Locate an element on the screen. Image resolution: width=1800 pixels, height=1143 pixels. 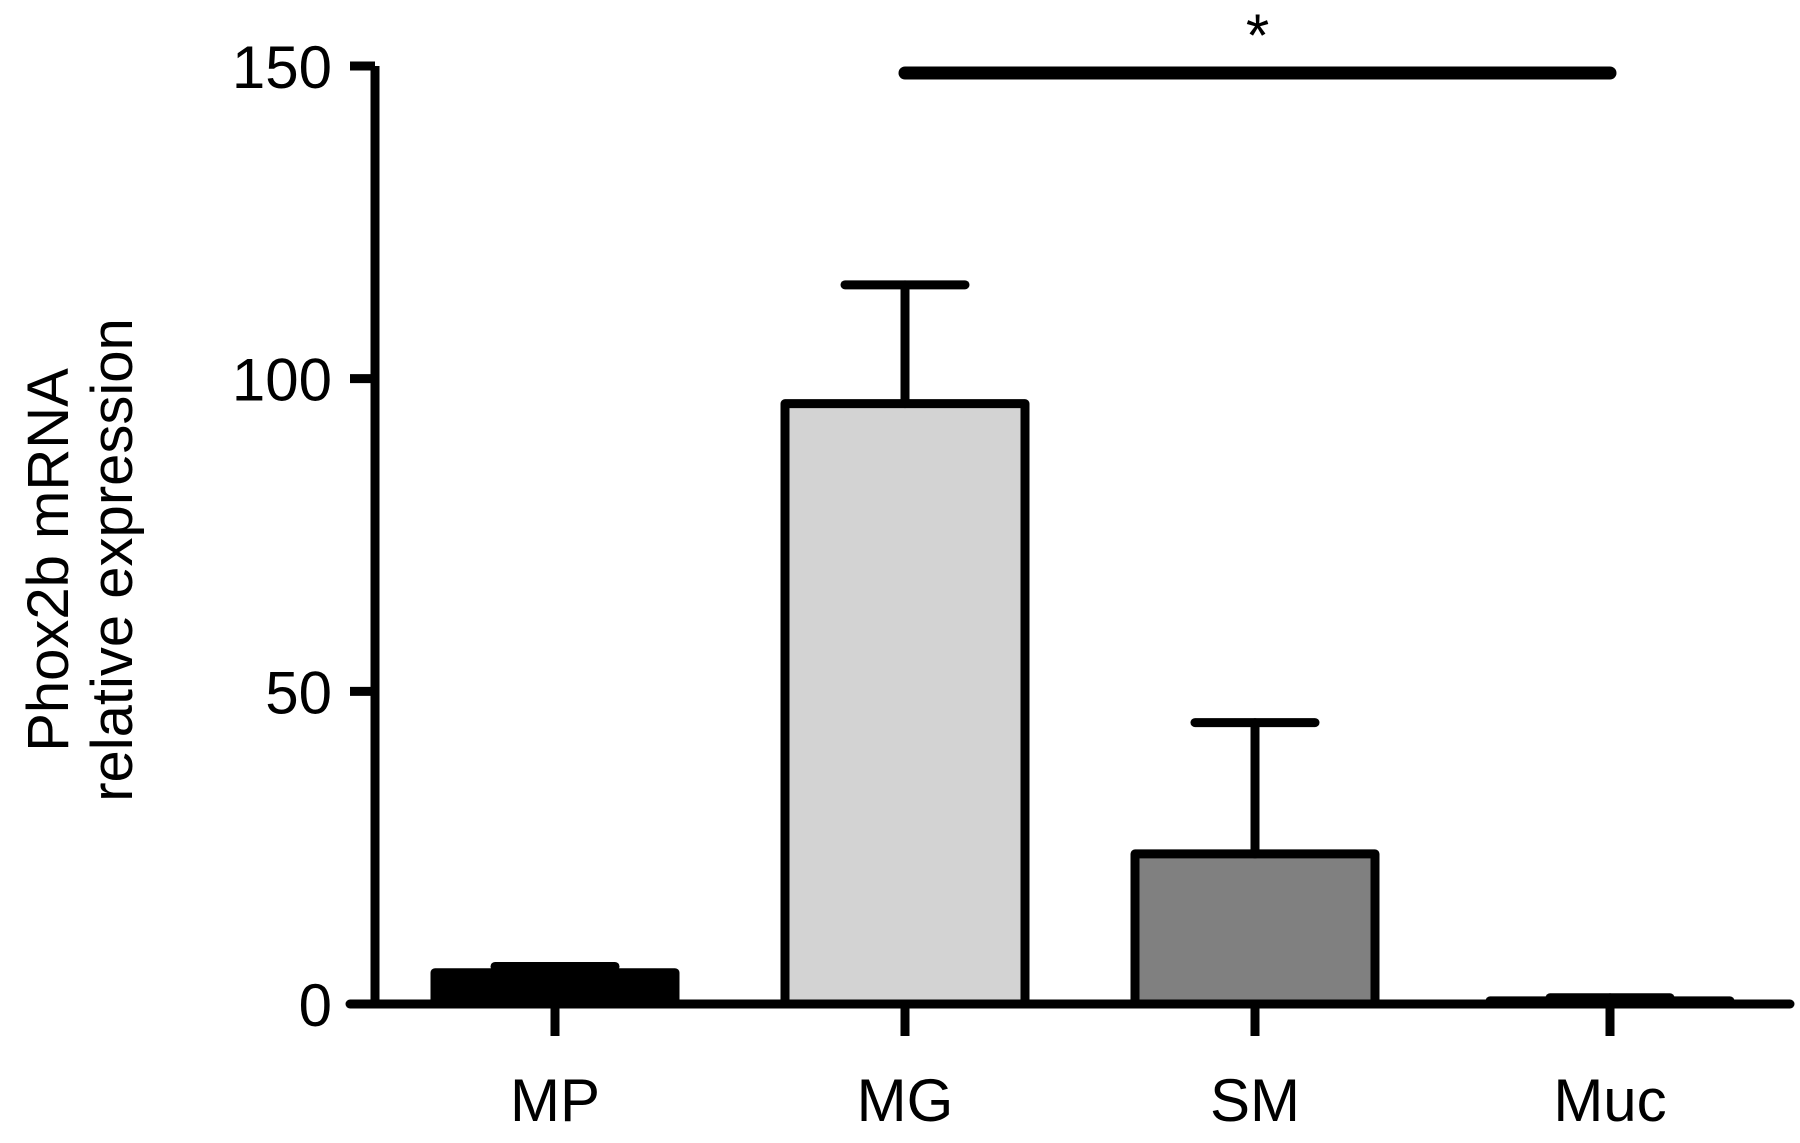
bar-sm is located at coordinates (1255, 929).